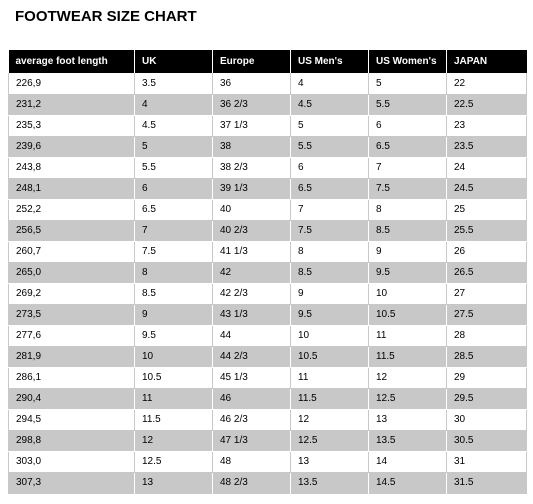 Image resolution: width=533 pixels, height=504 pixels. What do you see at coordinates (407, 84) in the screenshot?
I see `cell-us-womens: 5` at bounding box center [407, 84].